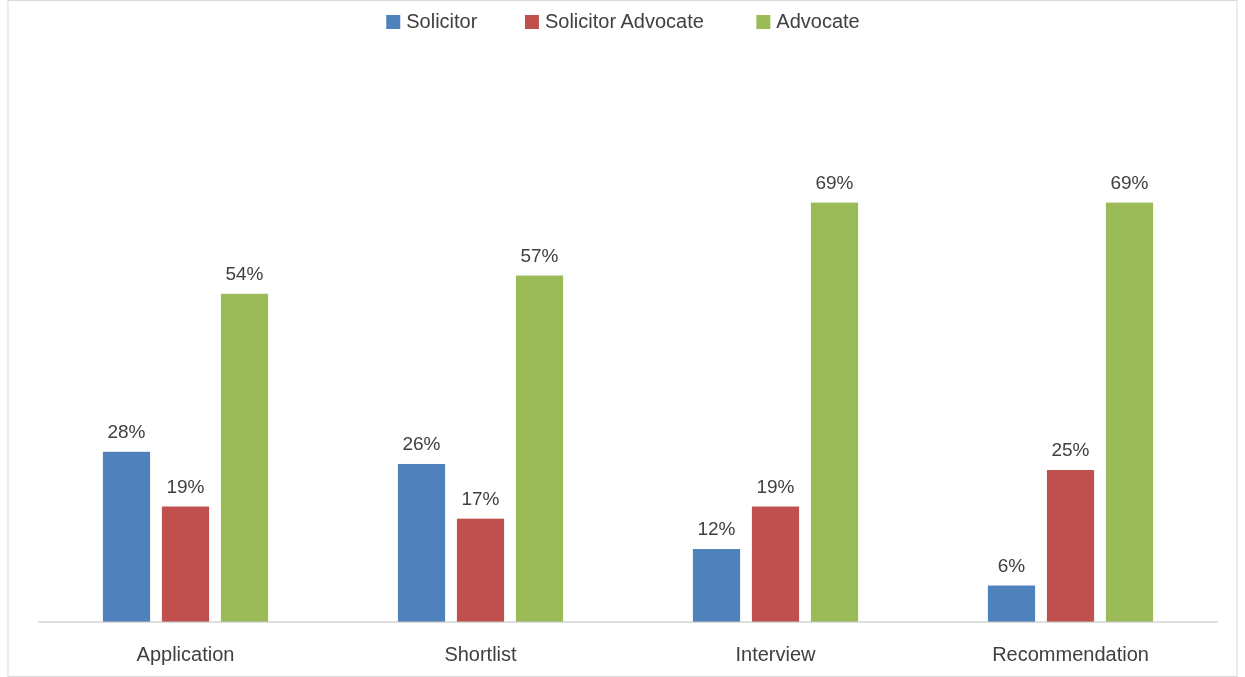 This screenshot has height=677, width=1245. Describe the element at coordinates (776, 654) in the screenshot. I see `x-tick-label: Interview` at that location.